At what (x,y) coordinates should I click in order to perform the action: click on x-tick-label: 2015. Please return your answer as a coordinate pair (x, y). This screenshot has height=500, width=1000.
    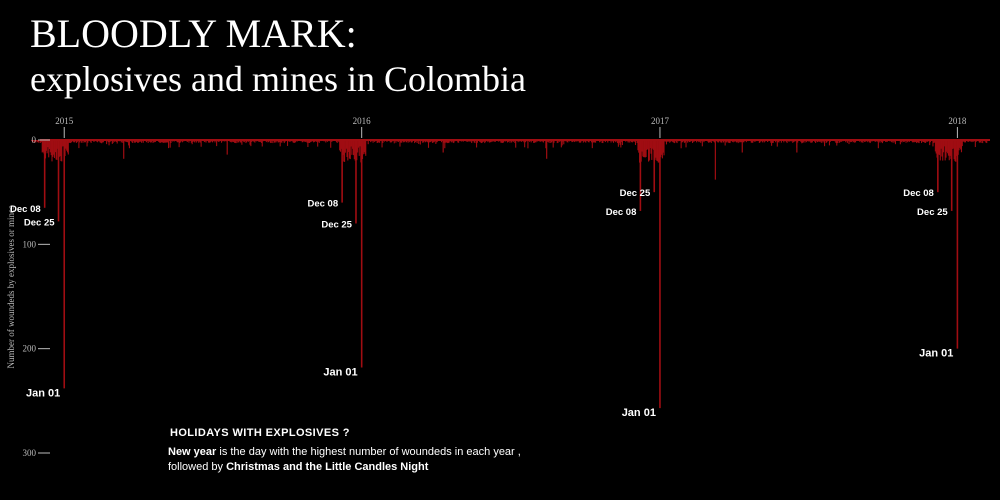
    Looking at the image, I should click on (64, 121).